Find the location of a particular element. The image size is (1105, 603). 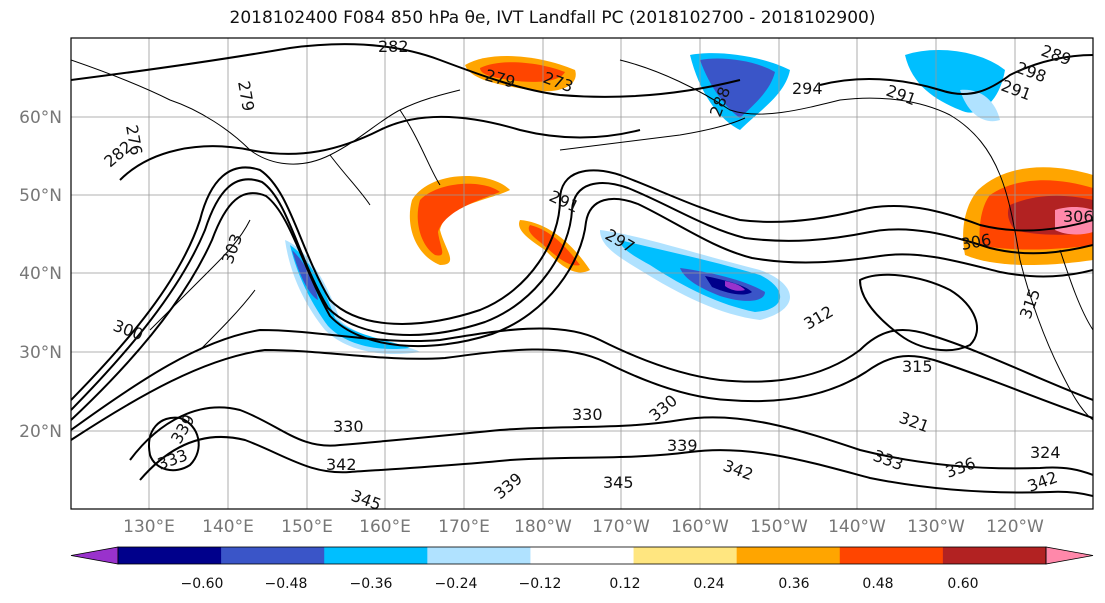

contour-label: 342 is located at coordinates (341, 464).